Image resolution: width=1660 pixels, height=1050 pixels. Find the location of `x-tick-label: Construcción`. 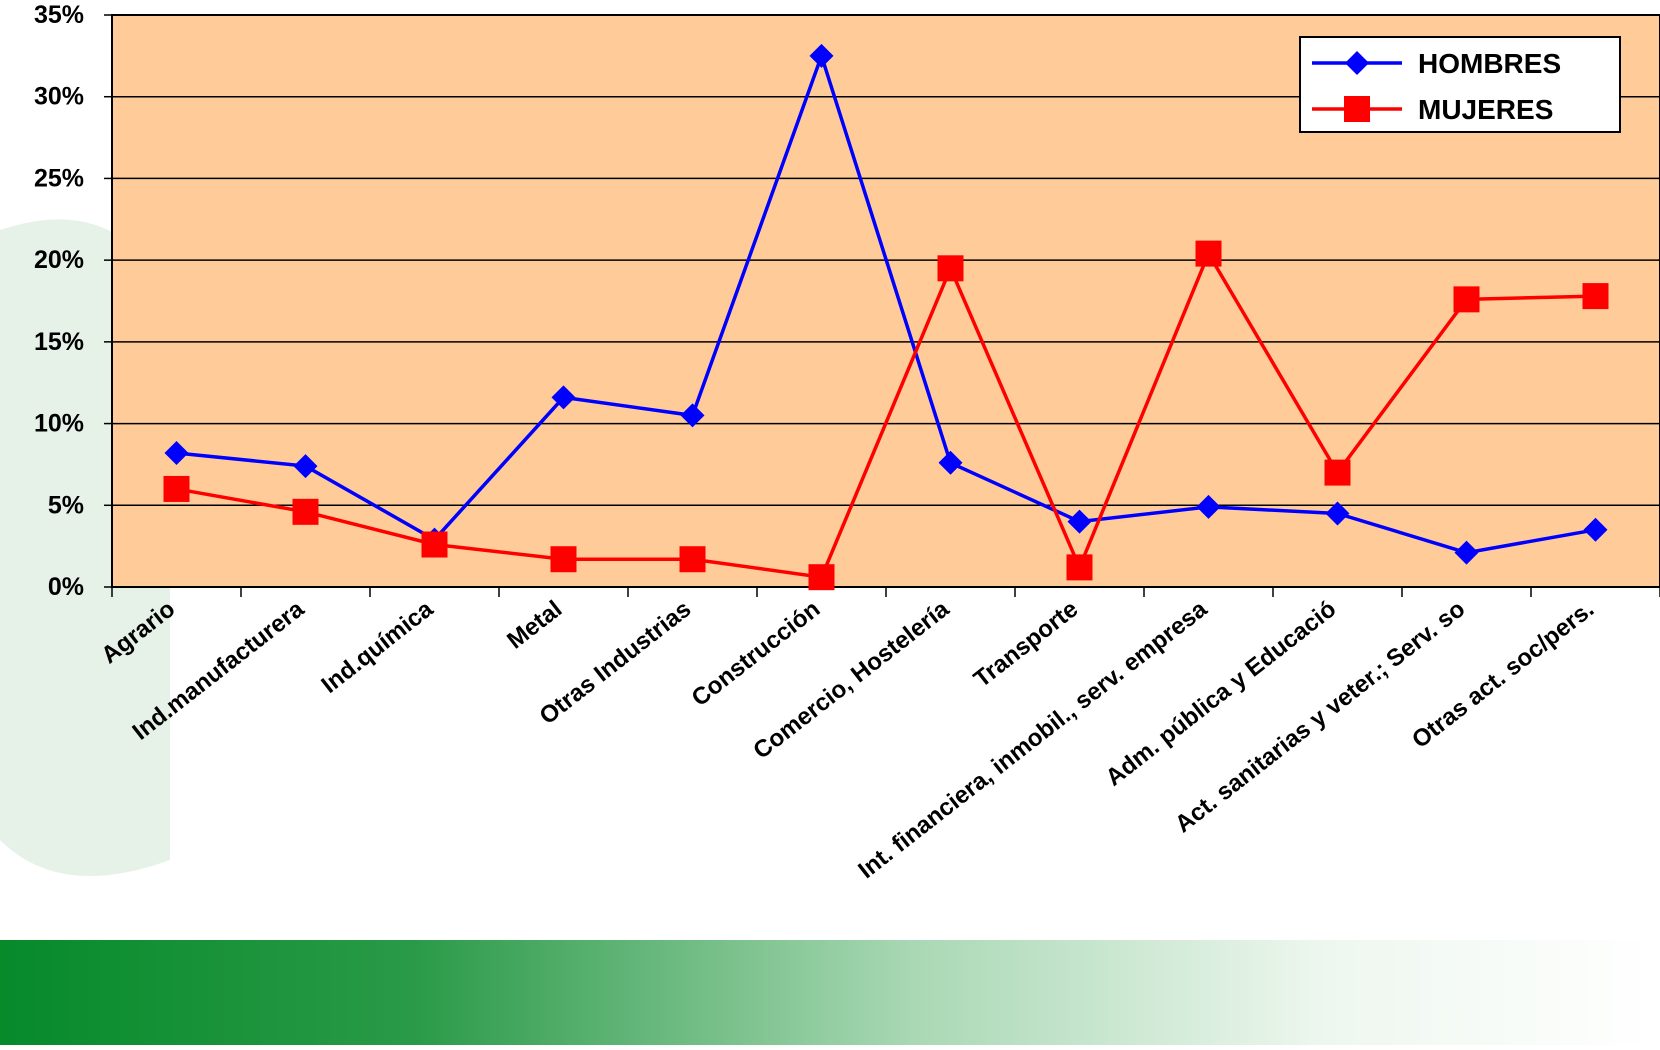

x-tick-label: Construcción is located at coordinates (756, 653).